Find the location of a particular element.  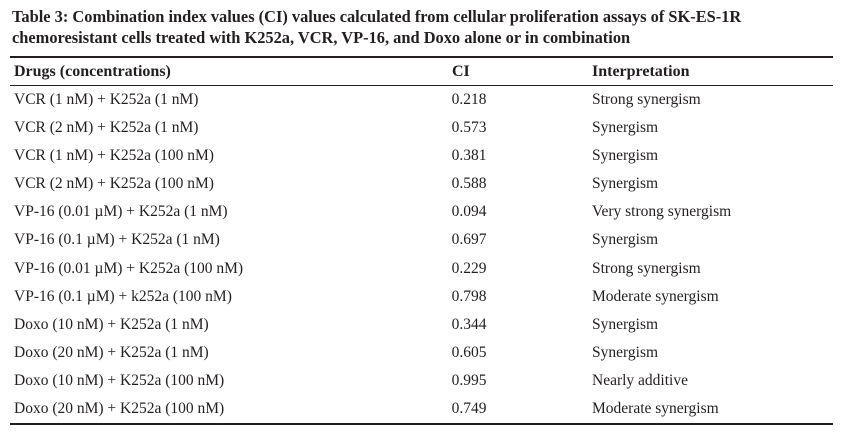

cell-ci: 0.094 is located at coordinates (469, 212).